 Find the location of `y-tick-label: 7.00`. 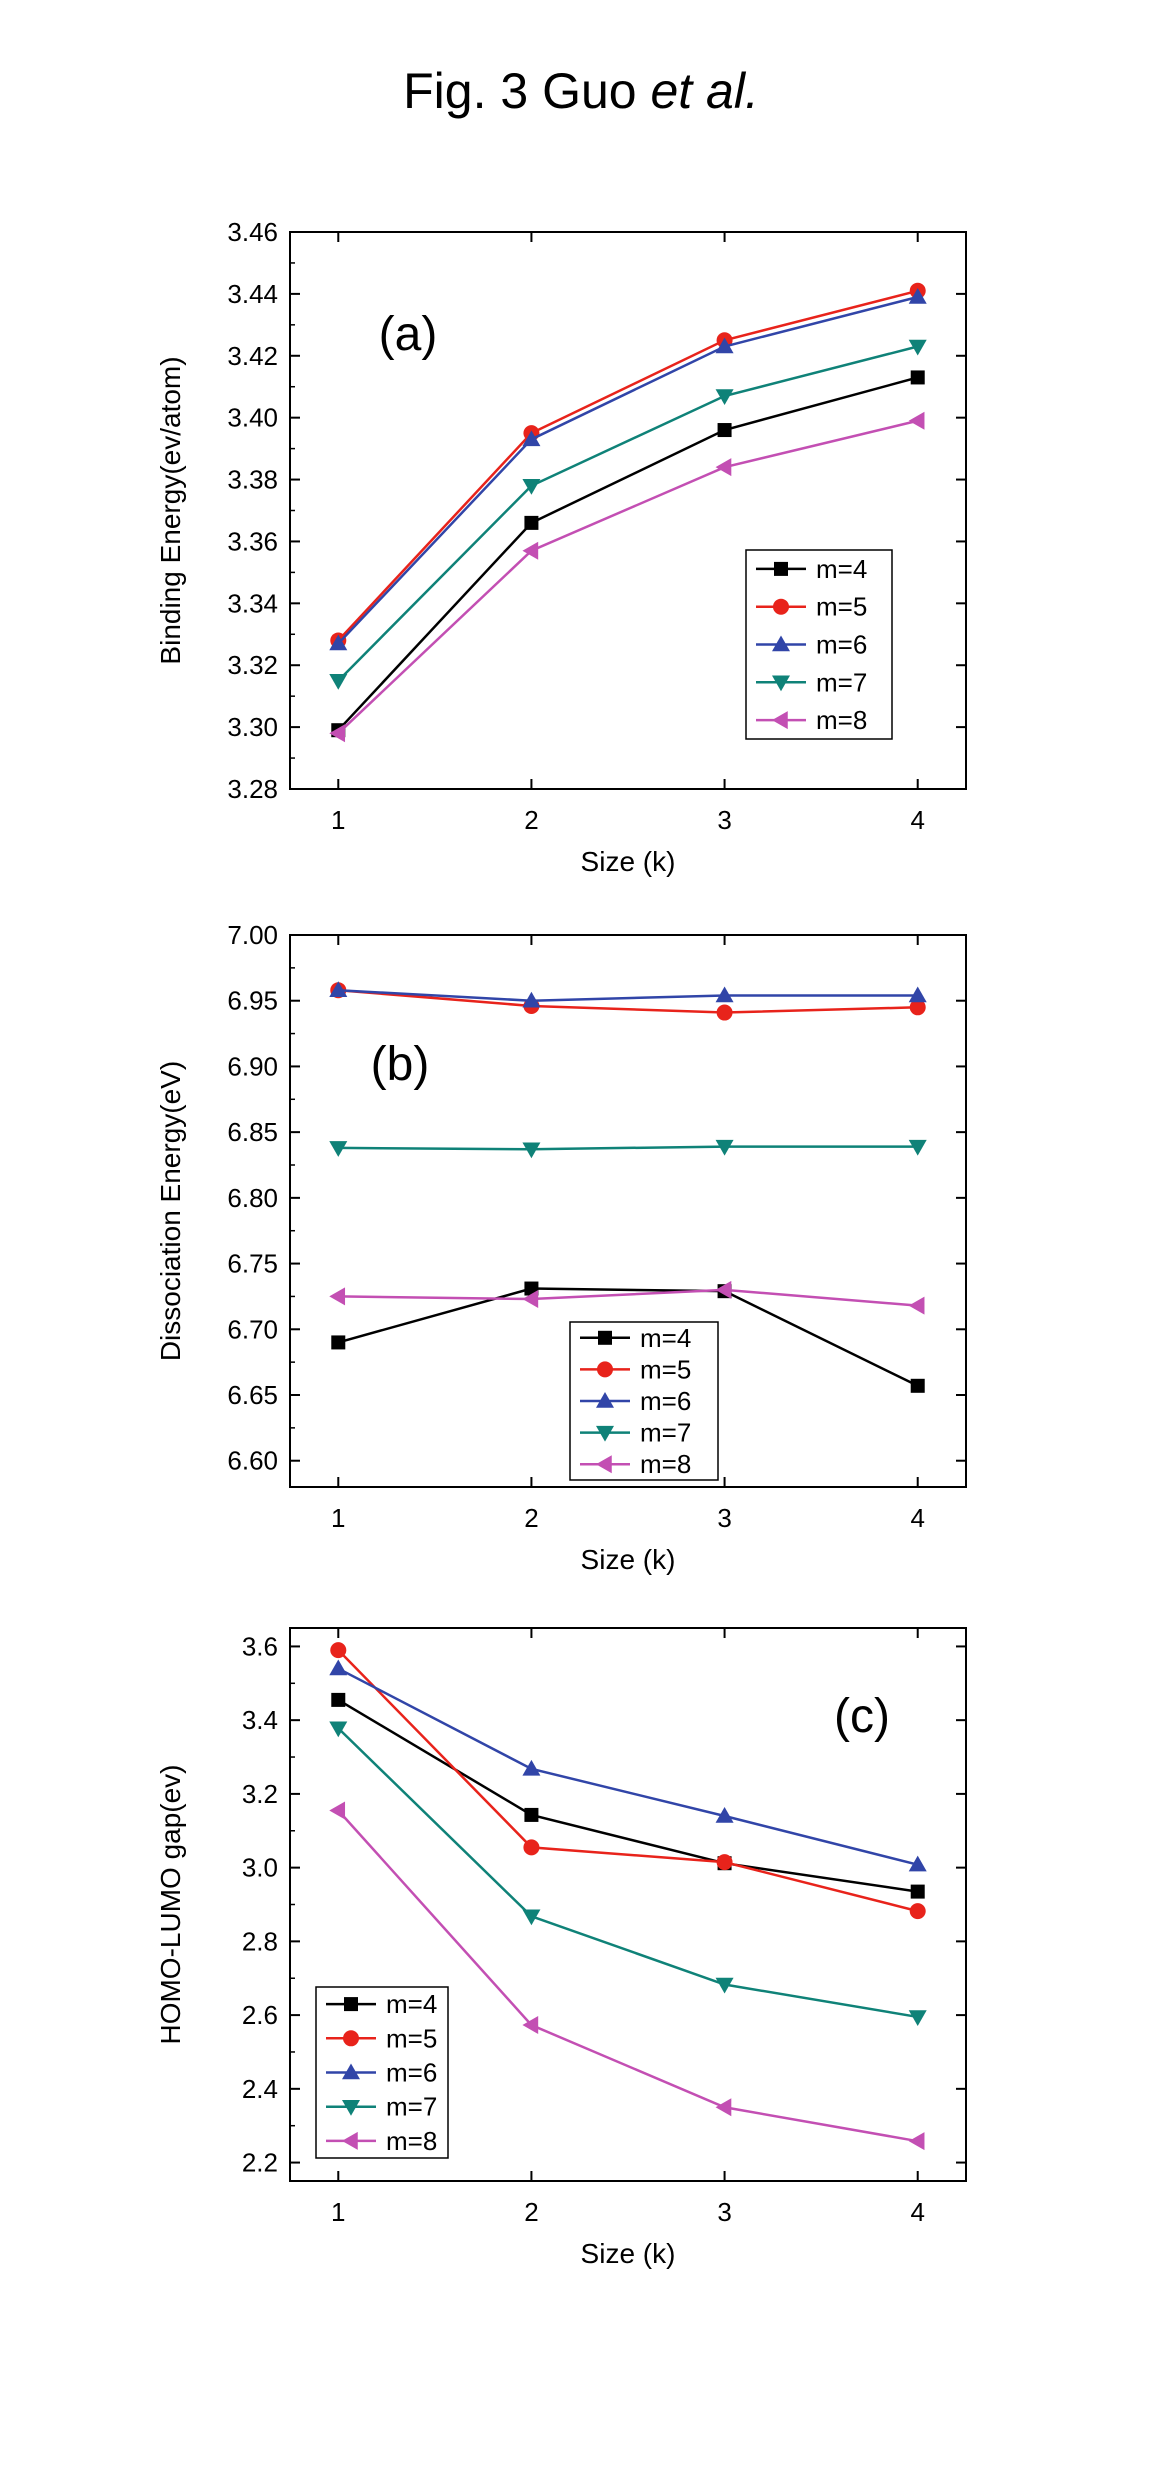

y-tick-label: 7.00 is located at coordinates (252, 935).